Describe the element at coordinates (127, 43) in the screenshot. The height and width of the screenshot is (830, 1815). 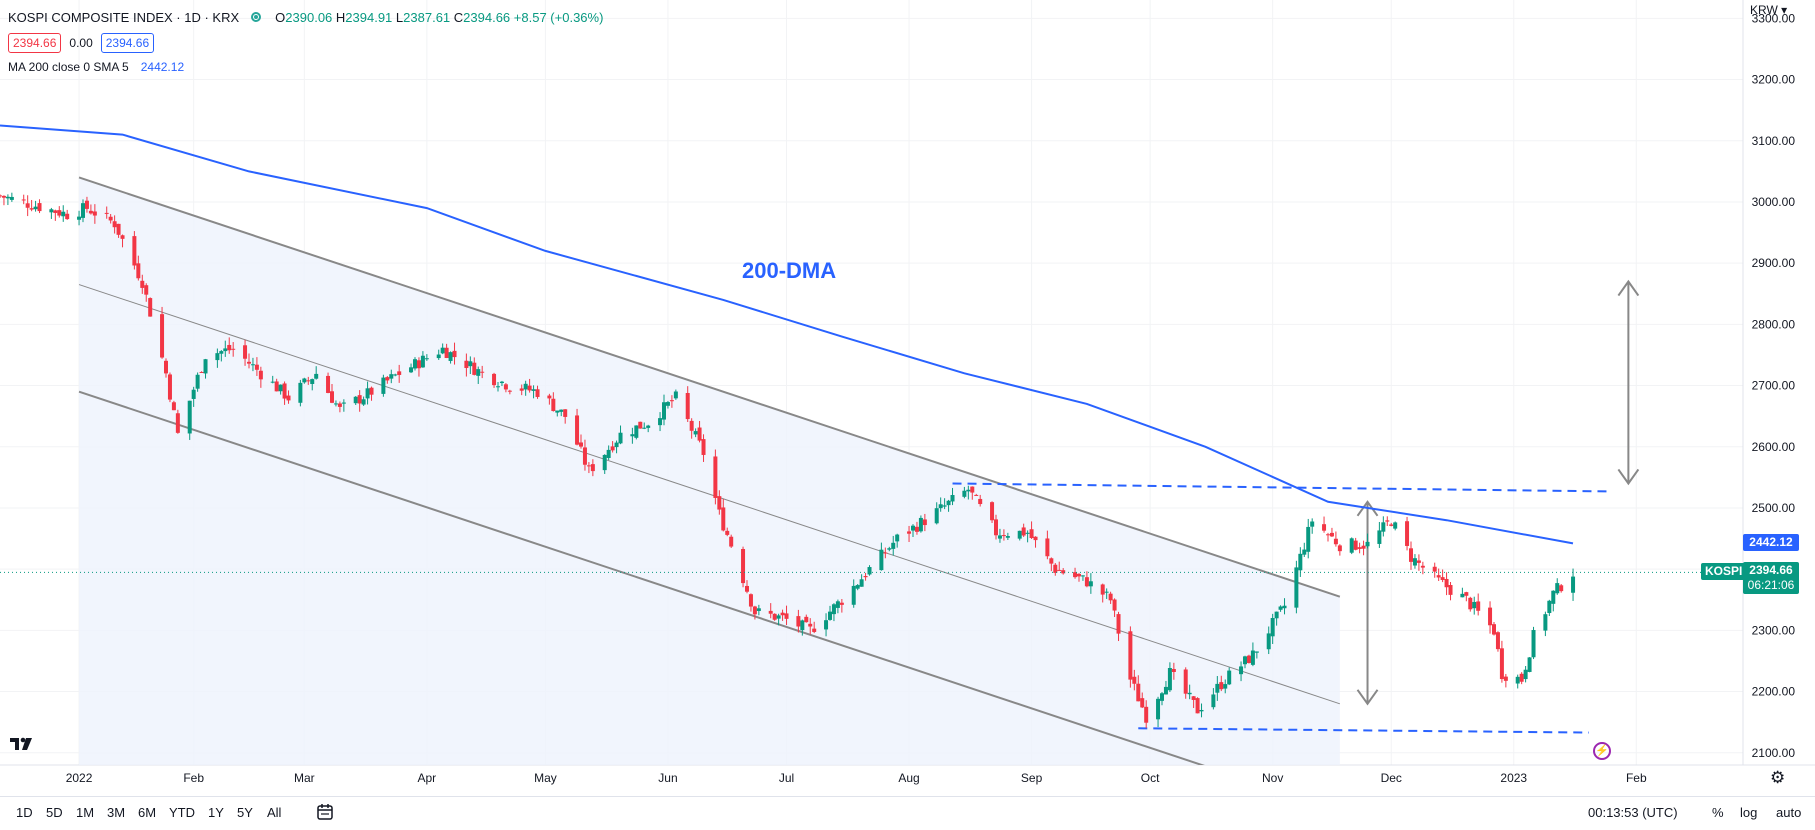
I see `ask-price-box: 2394.66` at that location.